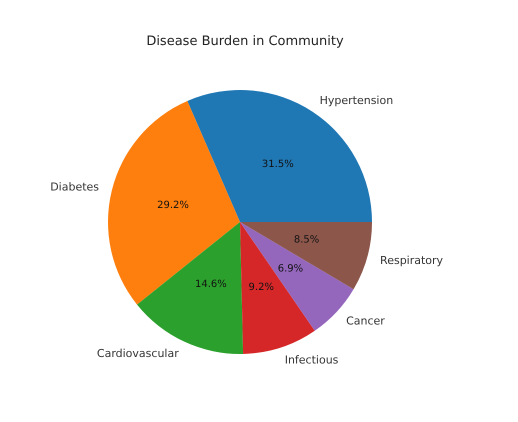 This screenshot has width=518, height=422. Describe the element at coordinates (211, 284) in the screenshot. I see `data-label: 14.6%` at that location.